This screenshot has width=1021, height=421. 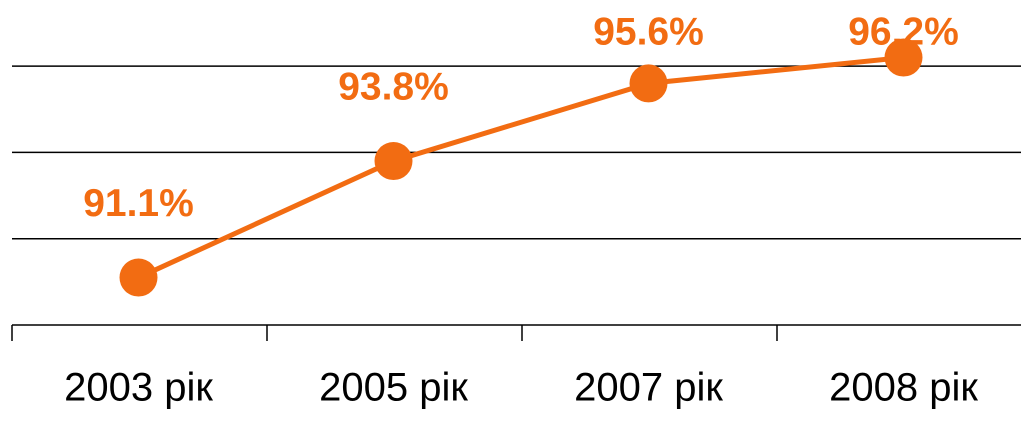 What do you see at coordinates (648, 388) in the screenshot?
I see `x-tick-label: 2007 рік` at bounding box center [648, 388].